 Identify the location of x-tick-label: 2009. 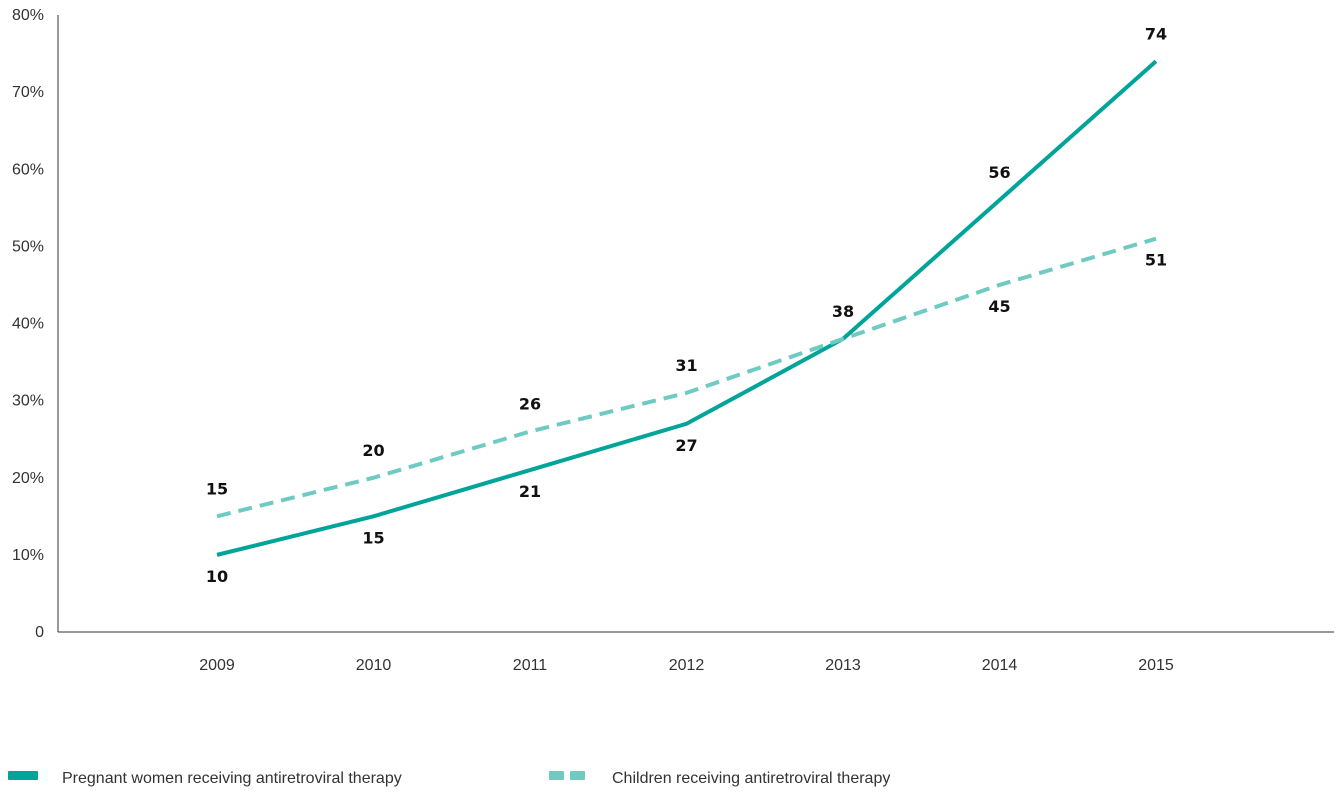
(217, 665).